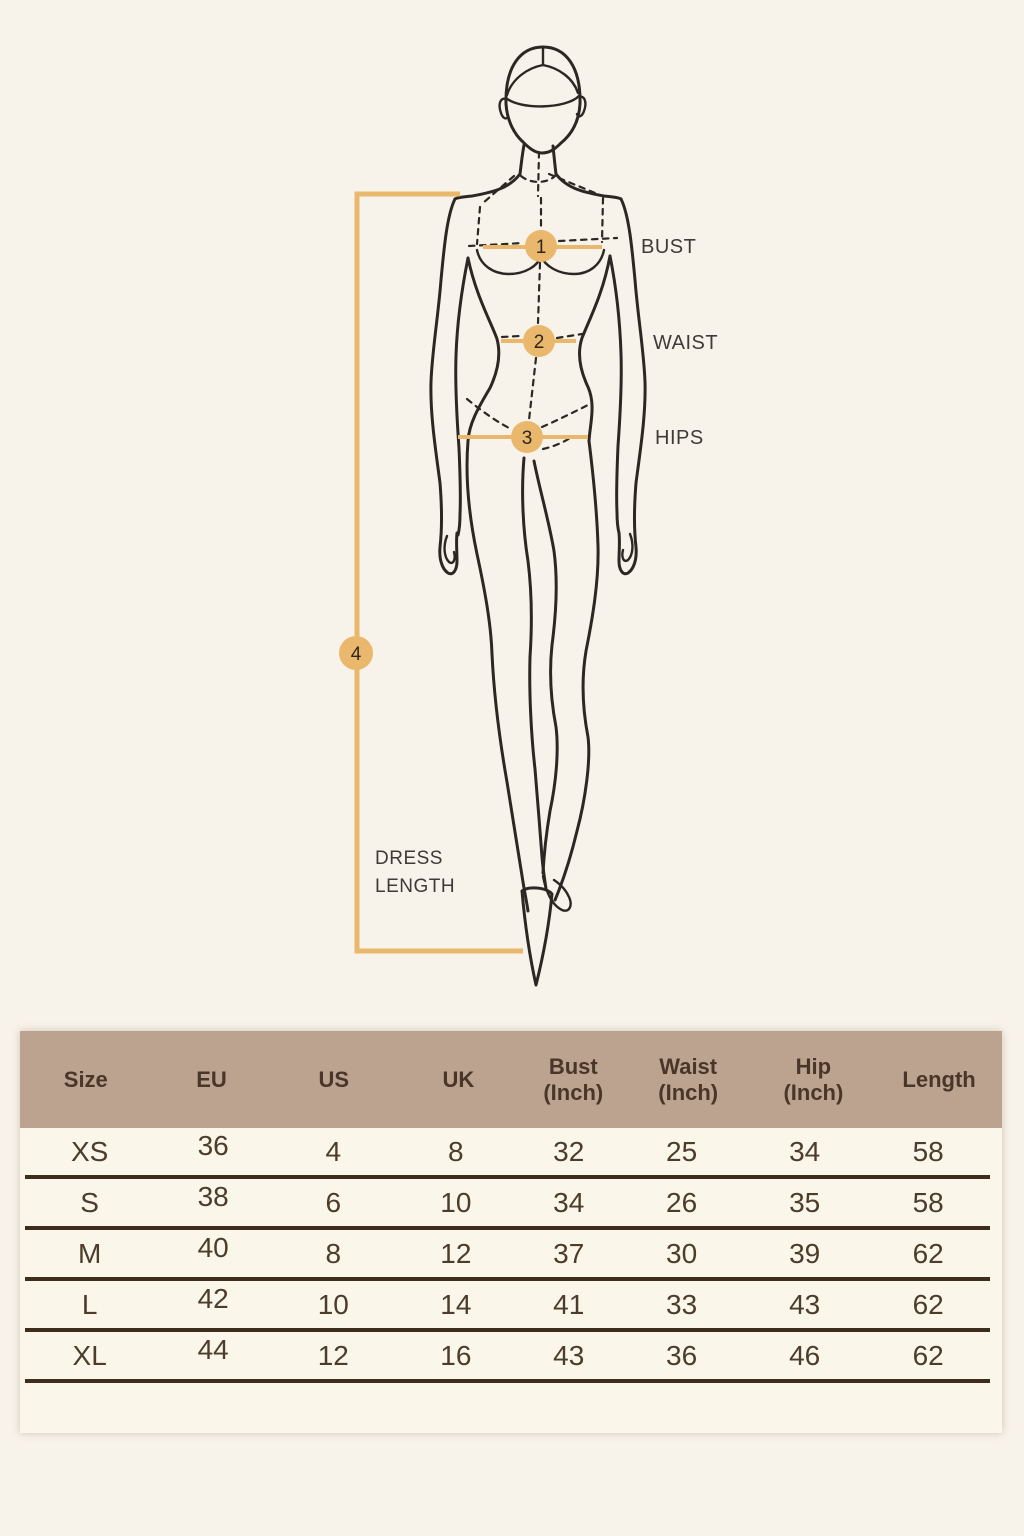 Image resolution: width=1024 pixels, height=1536 pixels. I want to click on cell-size: XS, so click(89, 1151).